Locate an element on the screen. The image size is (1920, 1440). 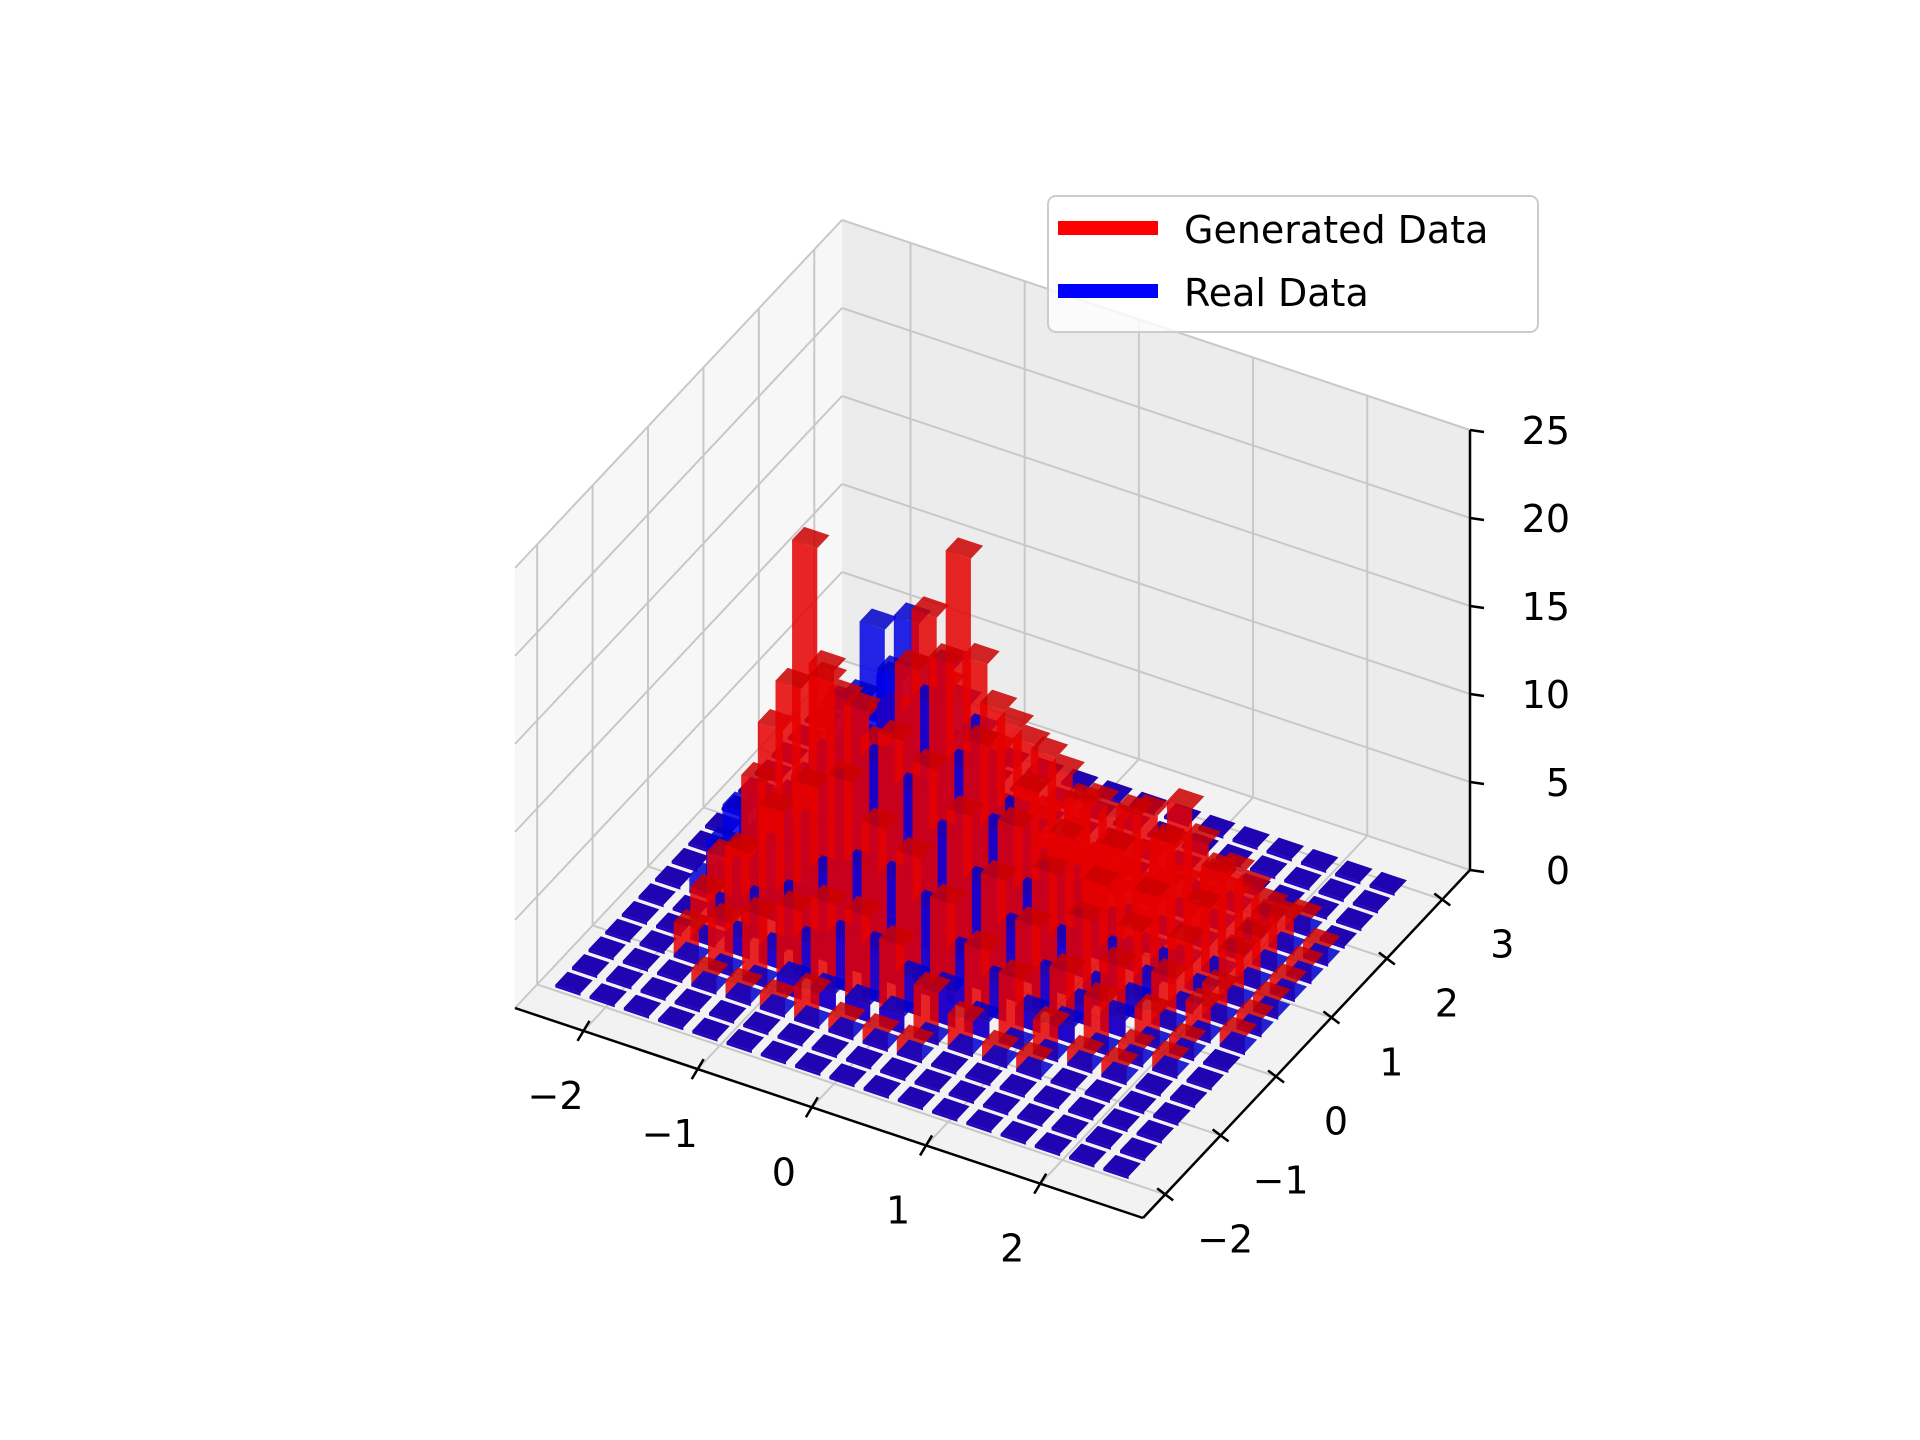
x-tick-label: 2 is located at coordinates (1012, 1249).